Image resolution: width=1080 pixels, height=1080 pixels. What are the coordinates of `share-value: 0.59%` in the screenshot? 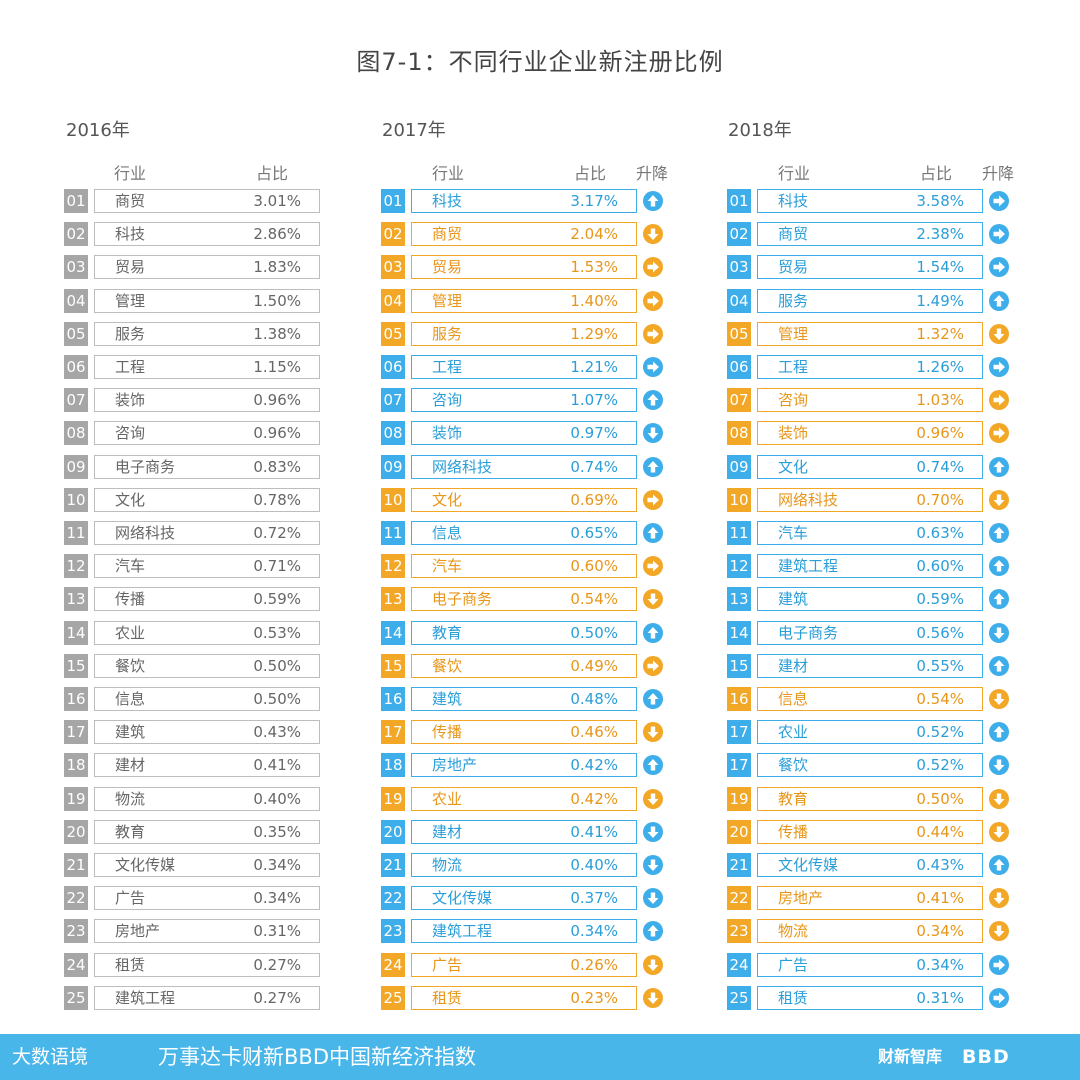 It's located at (940, 599).